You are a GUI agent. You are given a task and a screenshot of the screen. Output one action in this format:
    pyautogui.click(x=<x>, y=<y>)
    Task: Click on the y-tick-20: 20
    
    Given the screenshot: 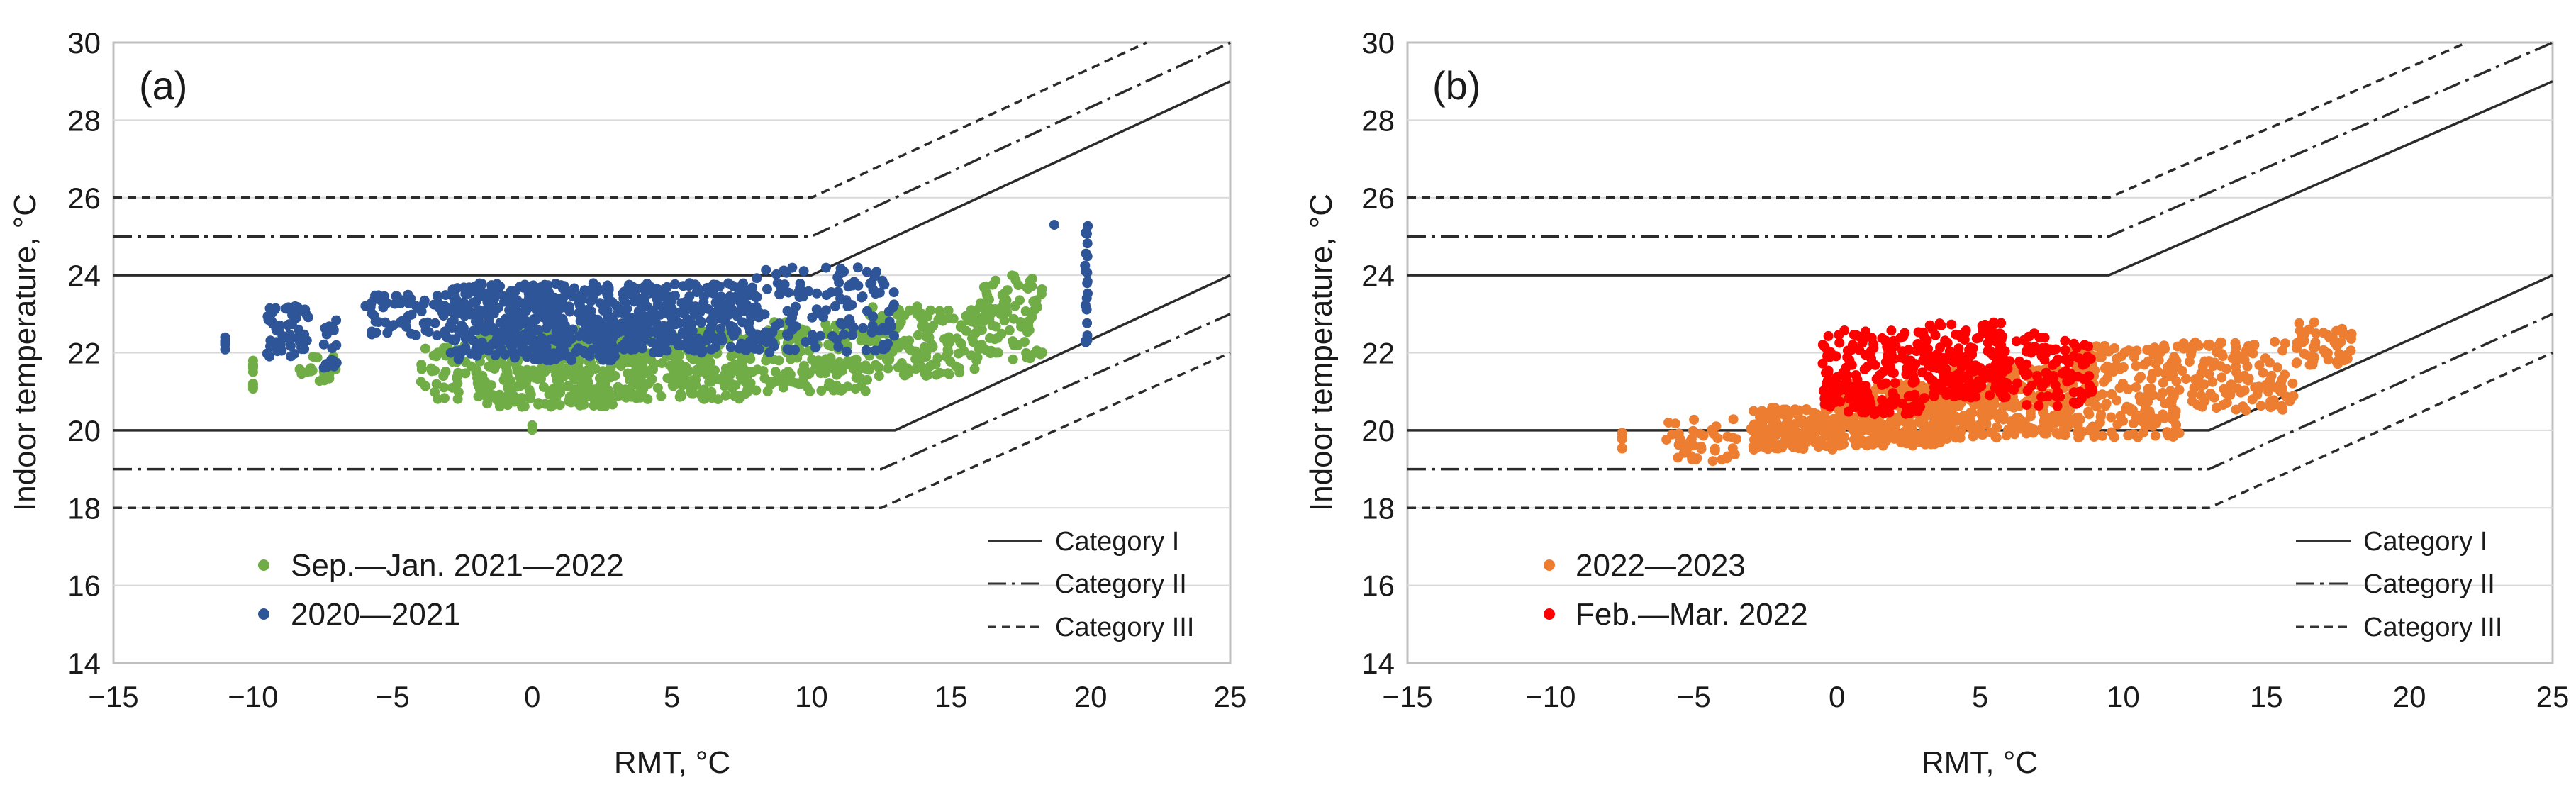 What is the action you would take?
    pyautogui.click(x=1378, y=430)
    